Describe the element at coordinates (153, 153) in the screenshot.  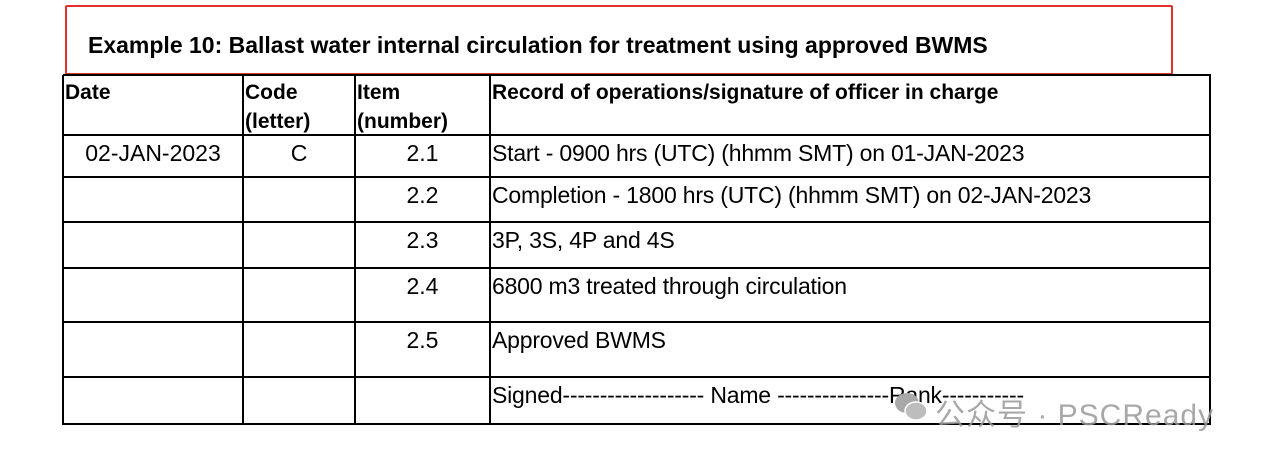
I see `date-cell: 02-JAN-2023` at that location.